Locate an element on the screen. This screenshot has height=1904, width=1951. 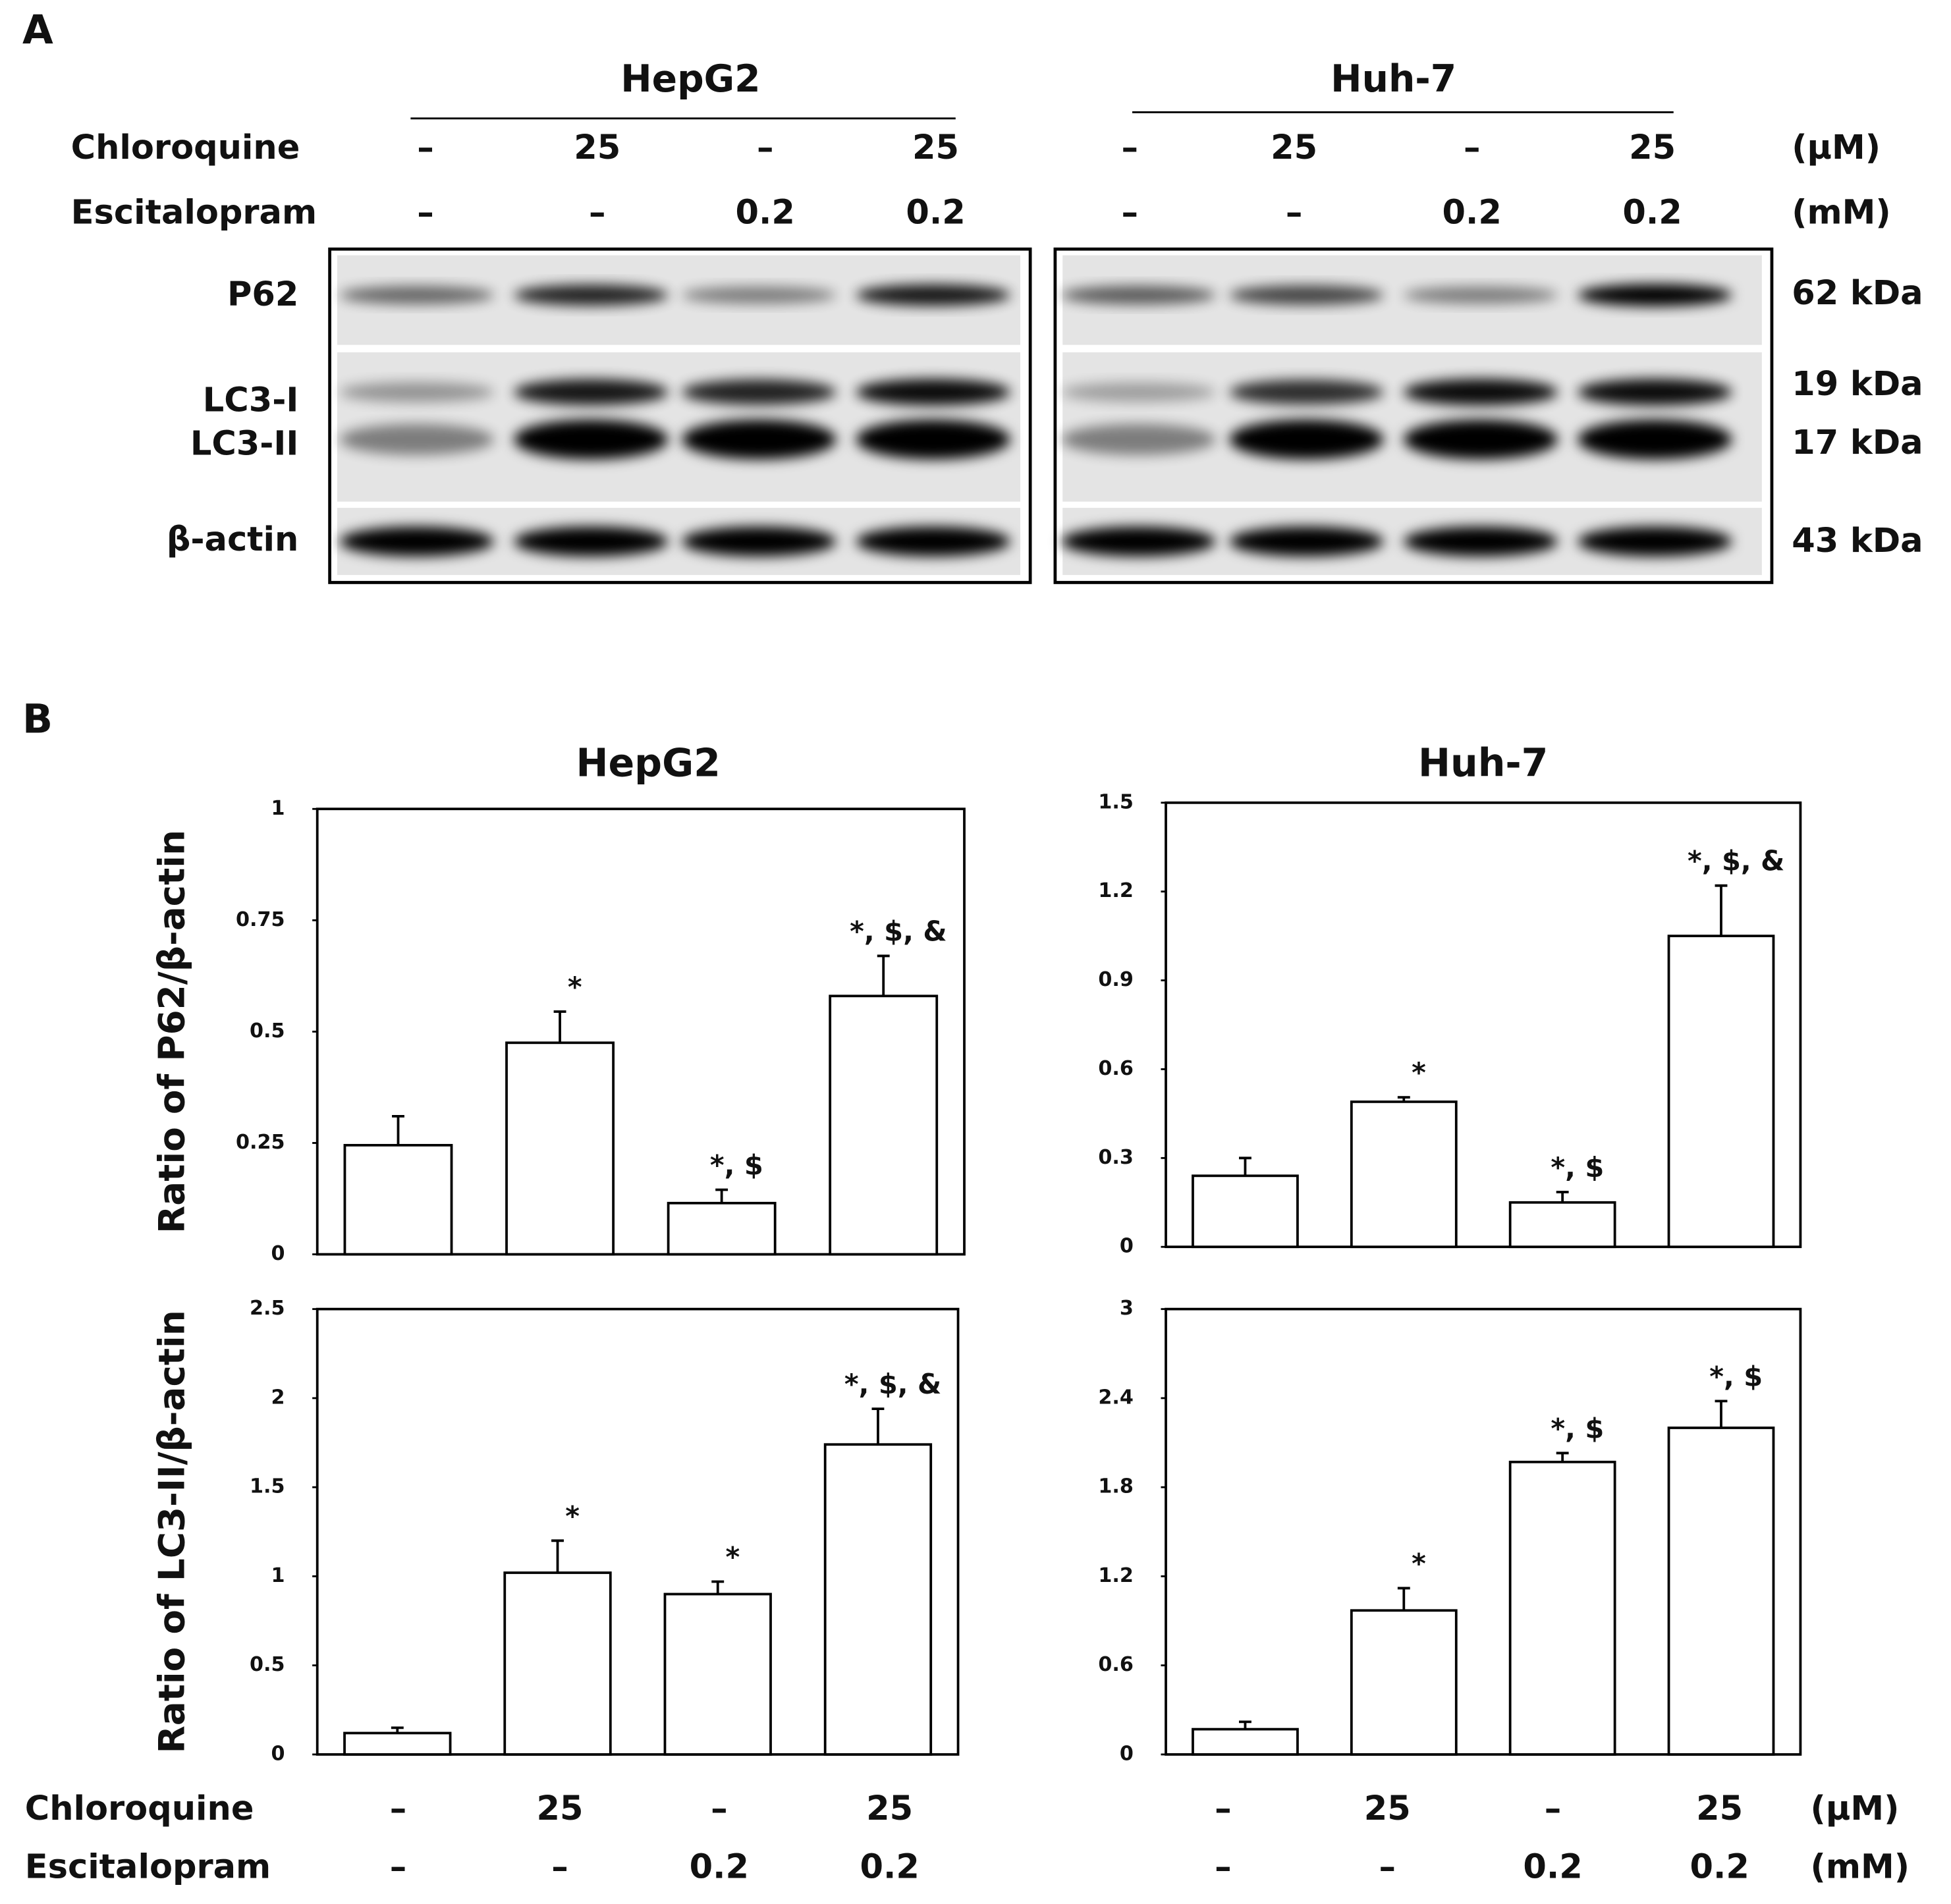
y-tick-label: 1.8 is located at coordinates (1116, 1486).